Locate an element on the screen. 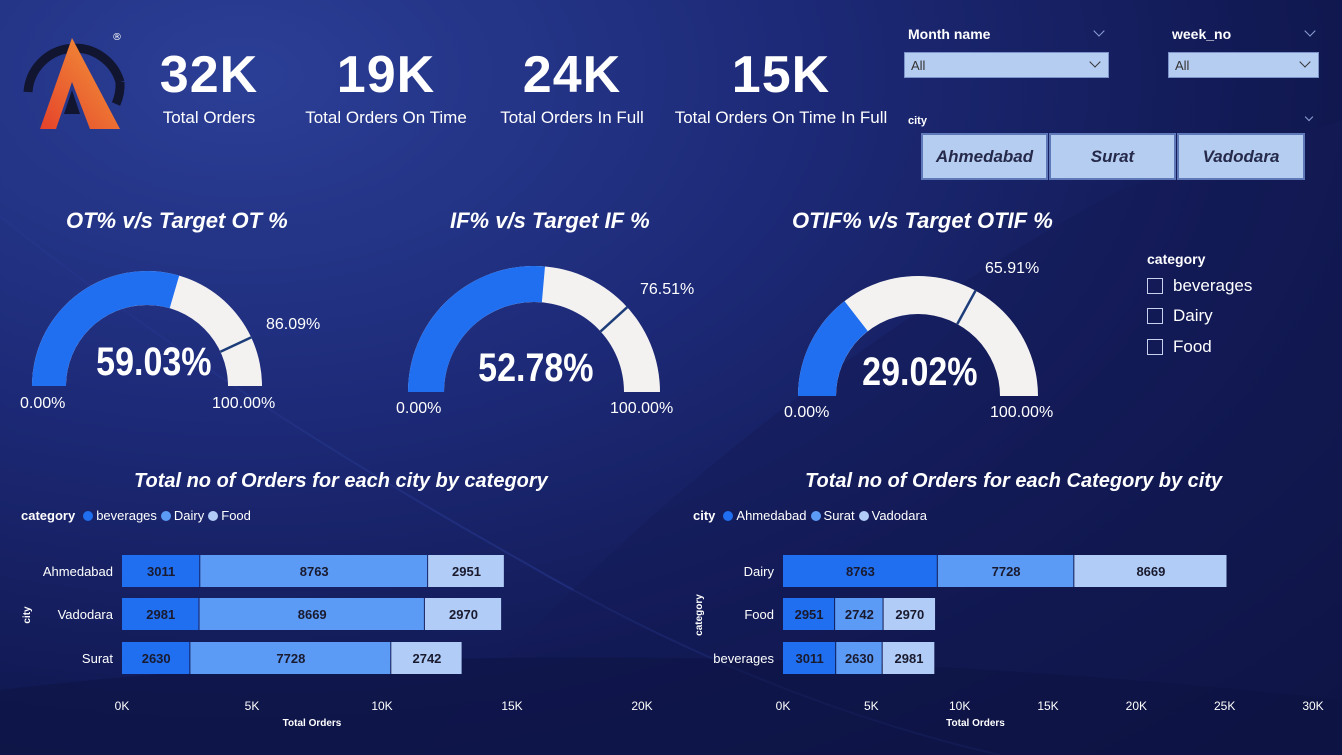 The image size is (1342, 755). city-button-vadodara: Vadodara is located at coordinates (1241, 156).